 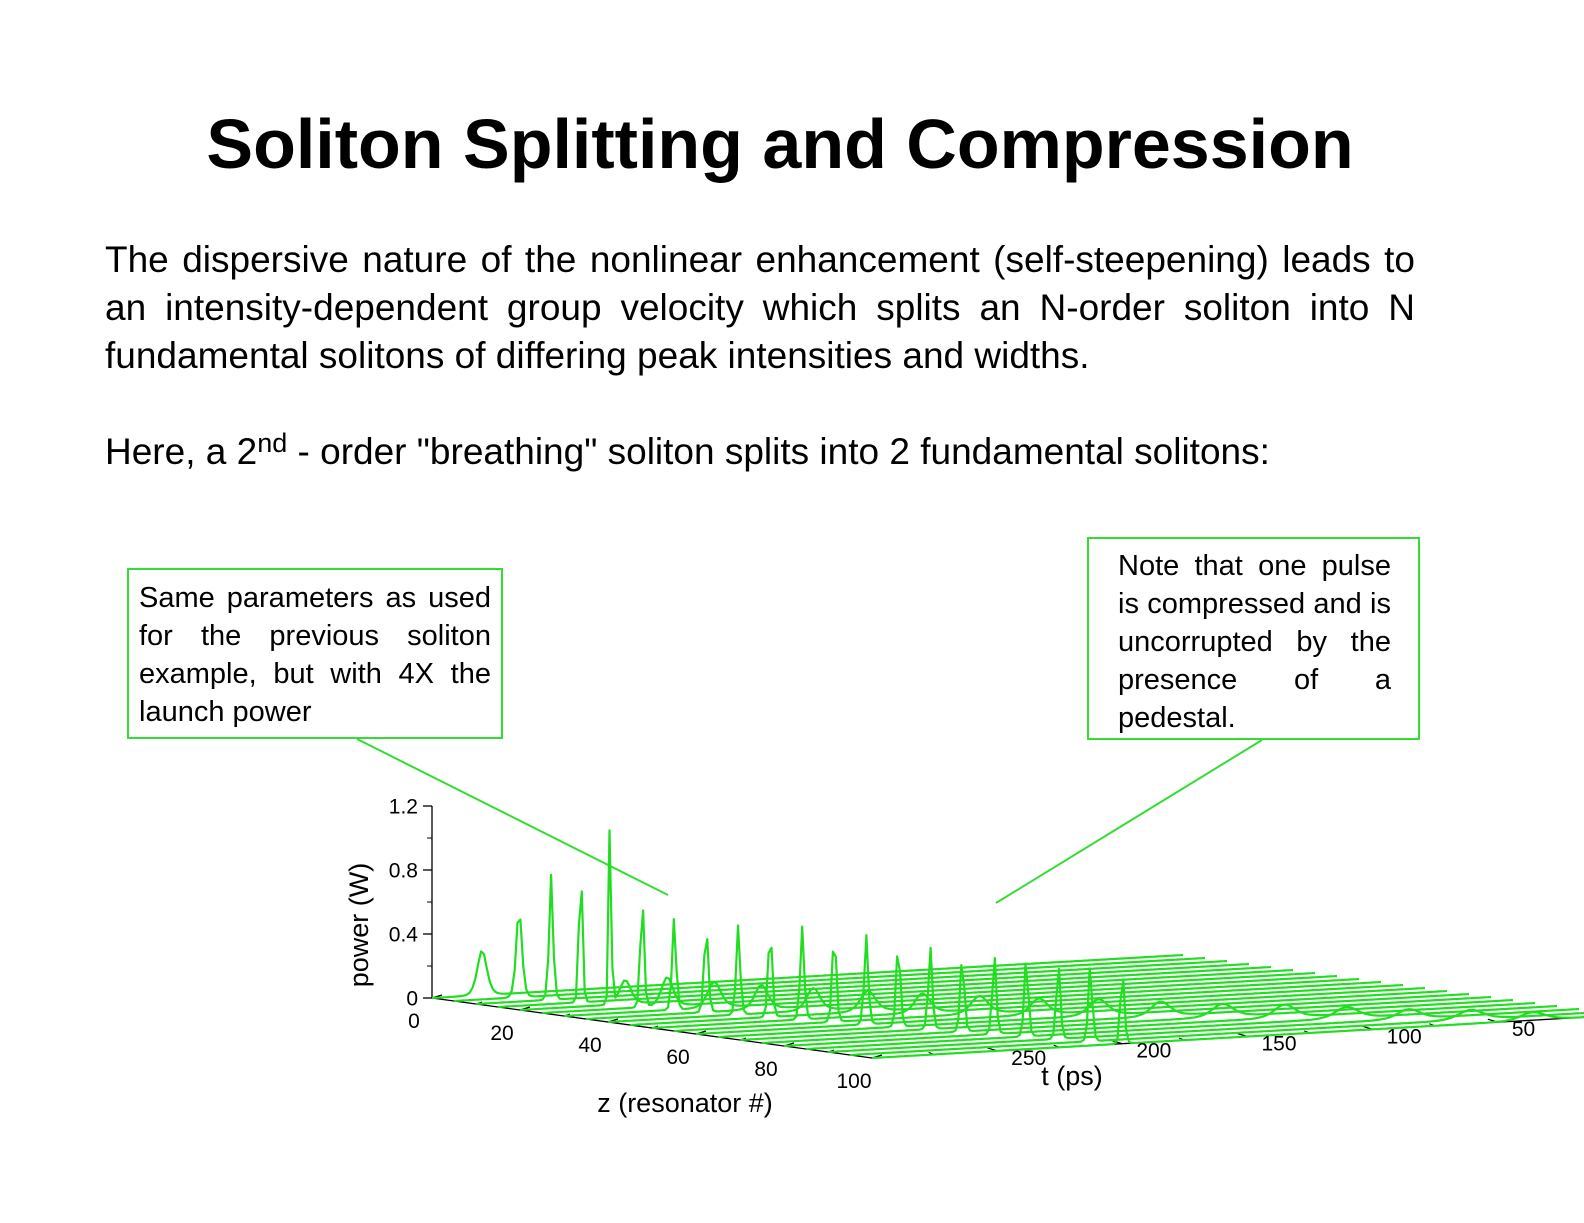 What do you see at coordinates (1523, 1029) in the screenshot?
I see `t-tick-label: 50` at bounding box center [1523, 1029].